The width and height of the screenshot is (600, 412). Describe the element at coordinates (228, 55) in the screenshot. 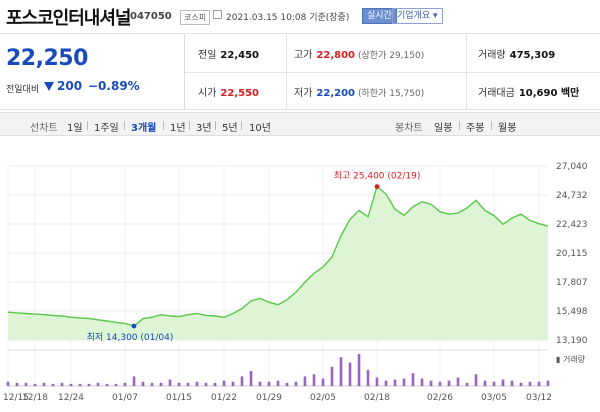

I see `prev-close: 전일 22,450` at that location.